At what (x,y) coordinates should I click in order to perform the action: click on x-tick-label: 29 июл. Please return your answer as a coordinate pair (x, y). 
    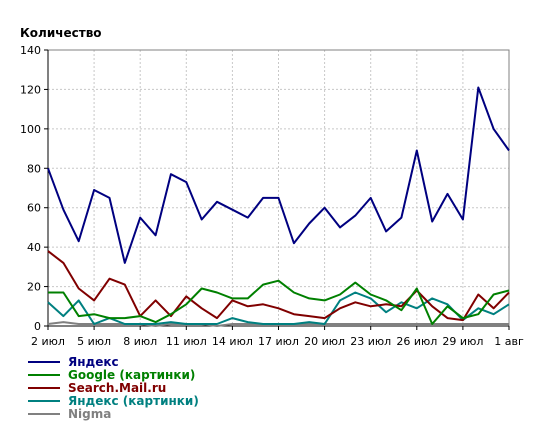
    Looking at the image, I should click on (462, 341).